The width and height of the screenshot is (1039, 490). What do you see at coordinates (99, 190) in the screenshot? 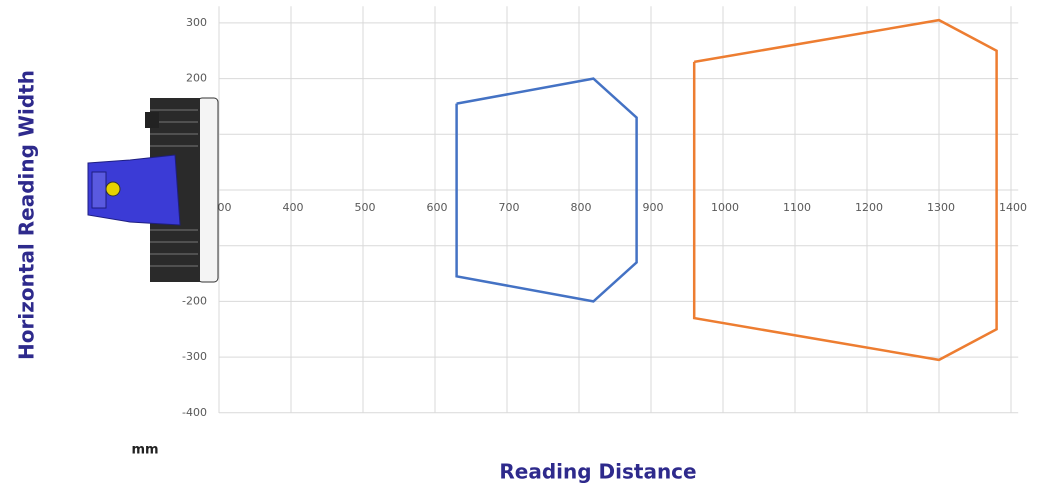
I see `device-plug` at bounding box center [99, 190].